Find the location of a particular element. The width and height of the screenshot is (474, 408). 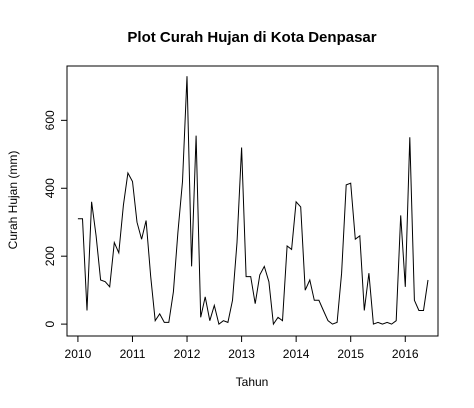

x-tick-label: 2012 is located at coordinates (187, 354).